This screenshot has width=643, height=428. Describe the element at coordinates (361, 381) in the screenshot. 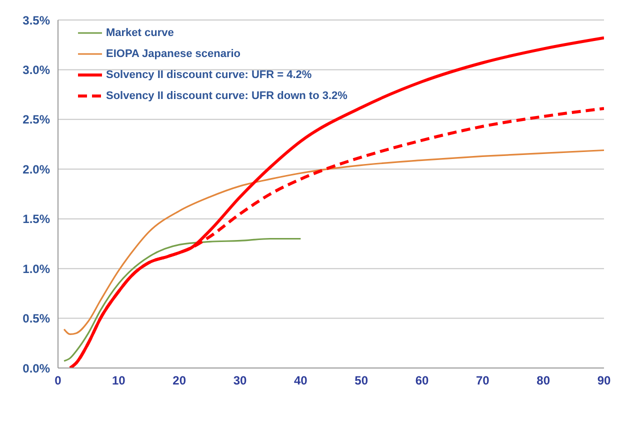

I see `x-tick-label: 50` at that location.